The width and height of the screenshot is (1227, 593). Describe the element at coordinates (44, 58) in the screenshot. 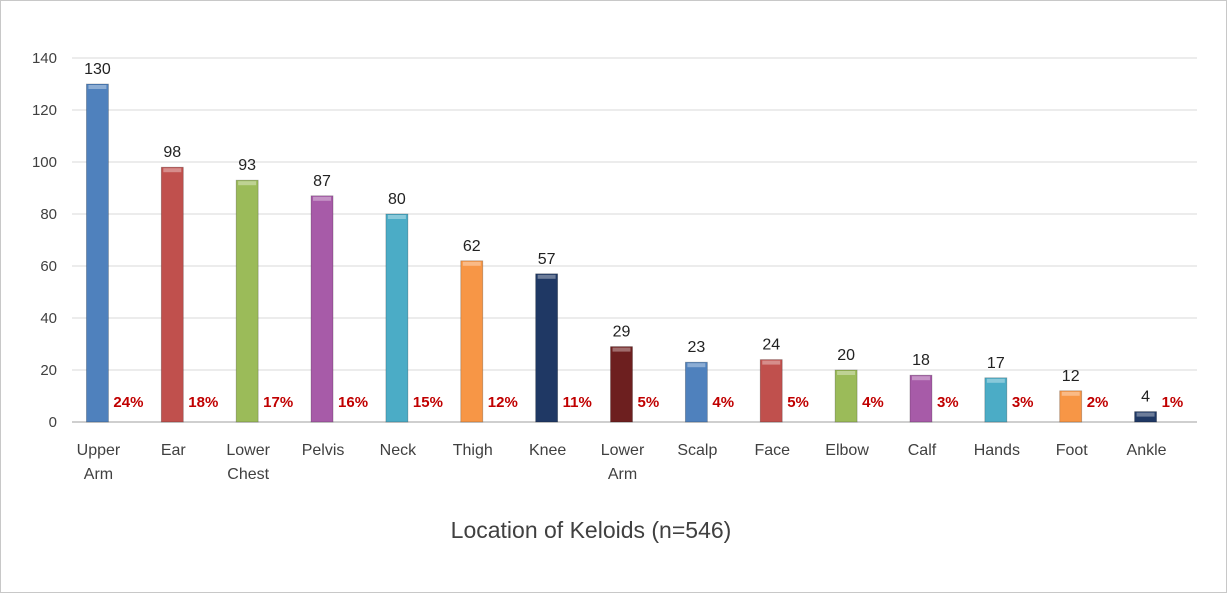

I see `y-tick-label: 140` at that location.